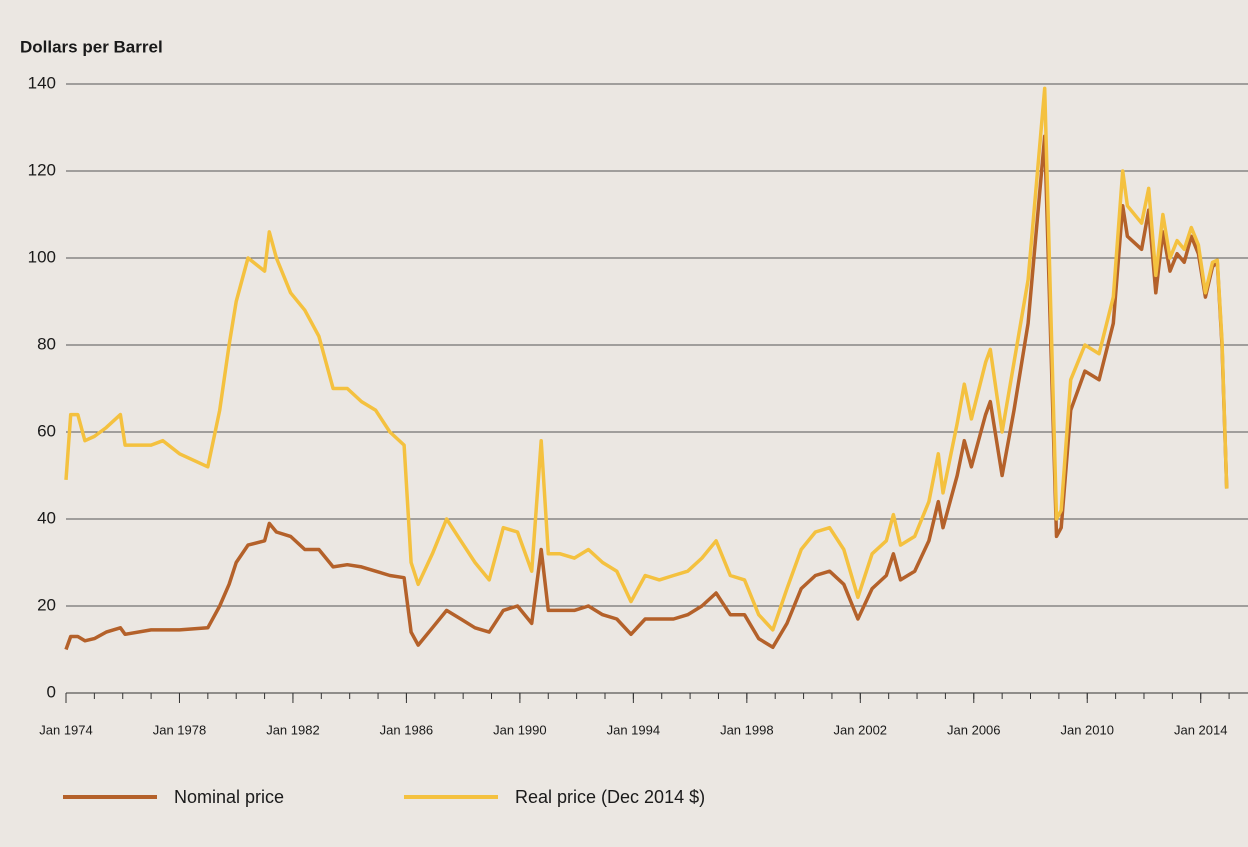  What do you see at coordinates (66, 729) in the screenshot?
I see `x-tick-label: Jan 1974` at bounding box center [66, 729].